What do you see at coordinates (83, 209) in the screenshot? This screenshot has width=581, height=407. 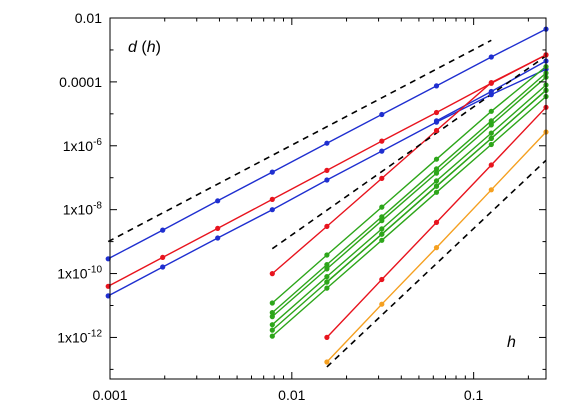 I see `y-tick-label: 1x10⁻⁸` at bounding box center [83, 209].